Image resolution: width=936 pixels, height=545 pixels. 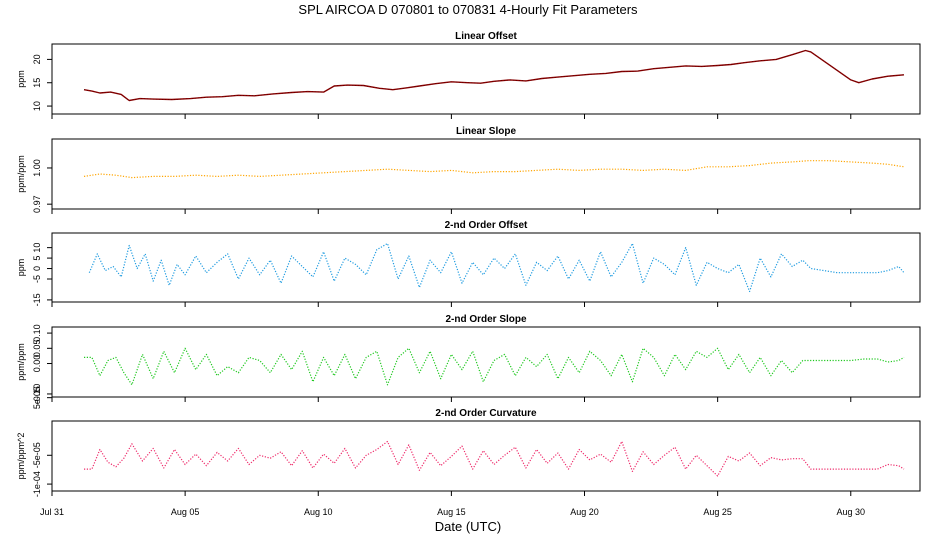 What do you see at coordinates (37, 106) in the screenshot?
I see `panel-1-ytick-label: 10` at bounding box center [37, 106].